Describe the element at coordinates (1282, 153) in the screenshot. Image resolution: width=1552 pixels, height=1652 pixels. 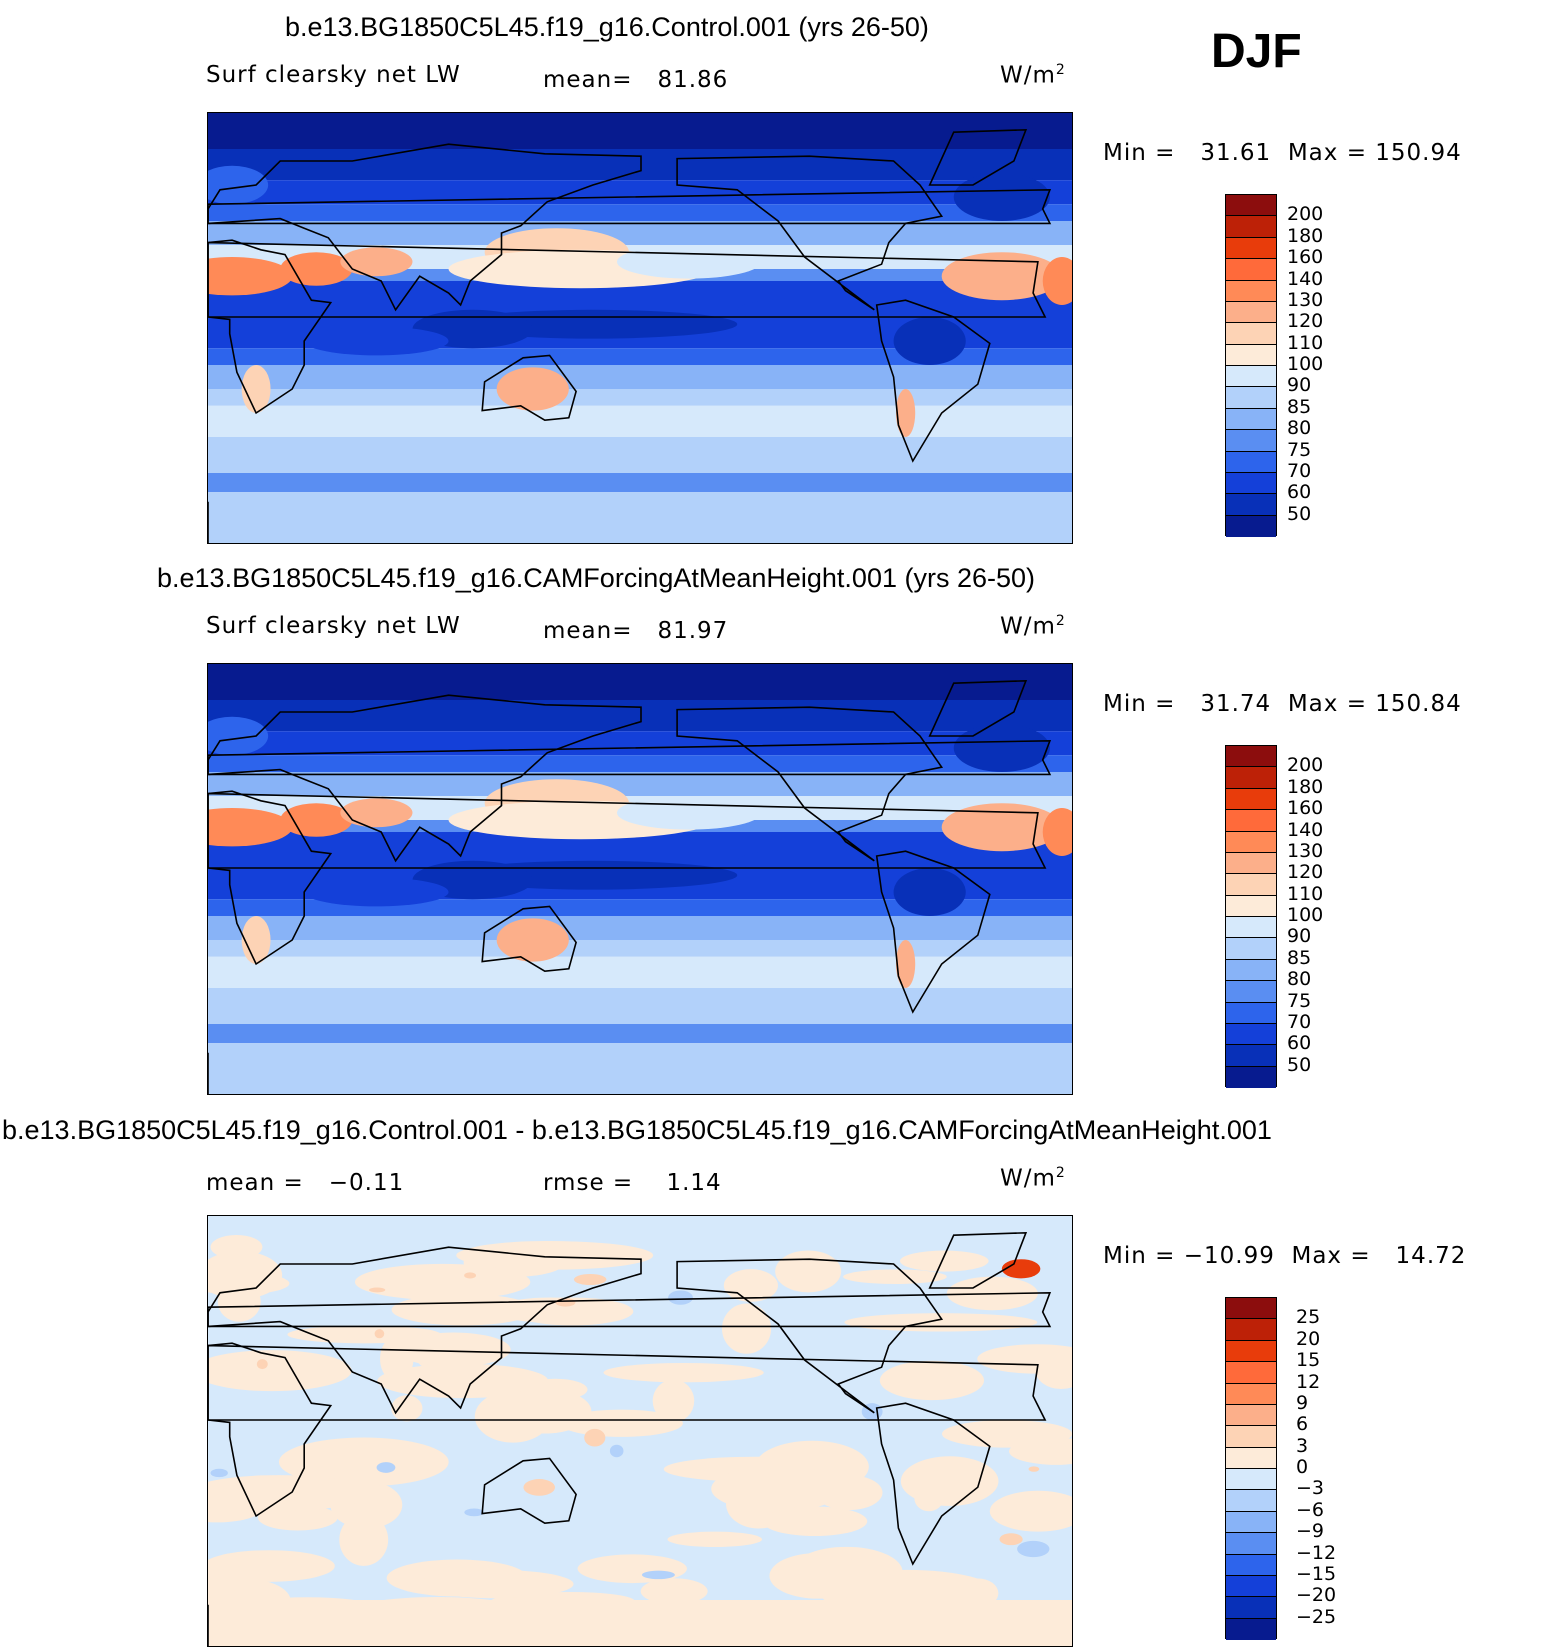
I see `panel1-minmax: Min = 31.61 Max = 150.94` at that location.